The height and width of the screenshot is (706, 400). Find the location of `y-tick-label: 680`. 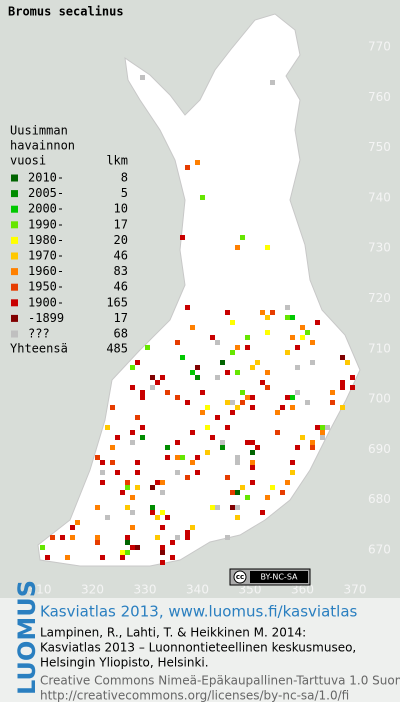

y-tick-label: 680 is located at coordinates (379, 499).